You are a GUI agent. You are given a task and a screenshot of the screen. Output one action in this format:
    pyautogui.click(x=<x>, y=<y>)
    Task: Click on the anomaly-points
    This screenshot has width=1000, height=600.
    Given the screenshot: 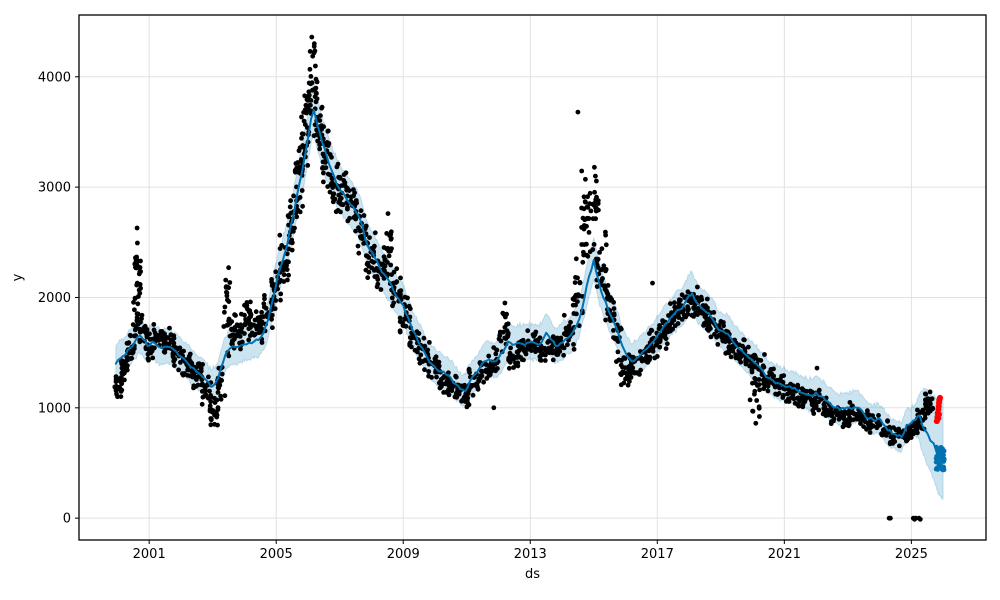 What is the action you would take?
    pyautogui.click(x=938, y=409)
    